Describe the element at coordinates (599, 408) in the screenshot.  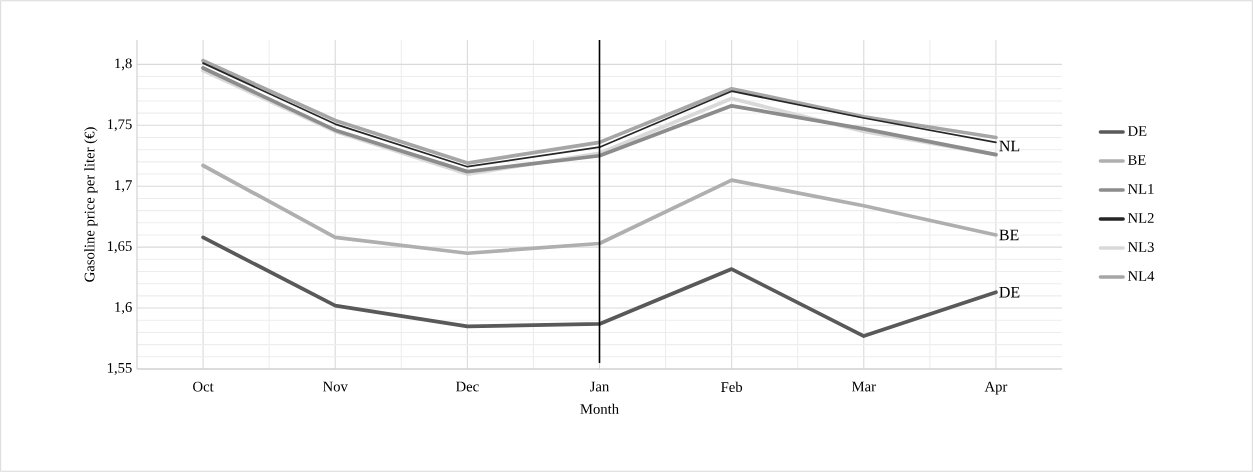
I see `x-axis-title: Month` at that location.